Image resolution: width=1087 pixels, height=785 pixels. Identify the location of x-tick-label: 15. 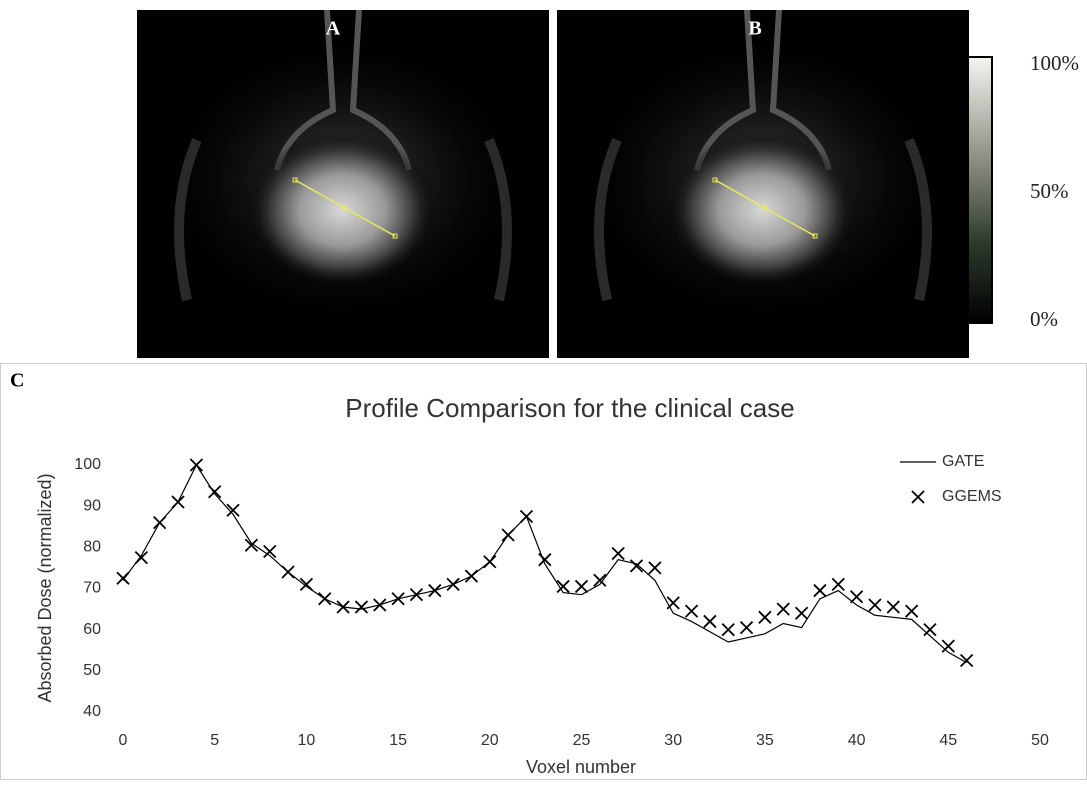
(398, 740).